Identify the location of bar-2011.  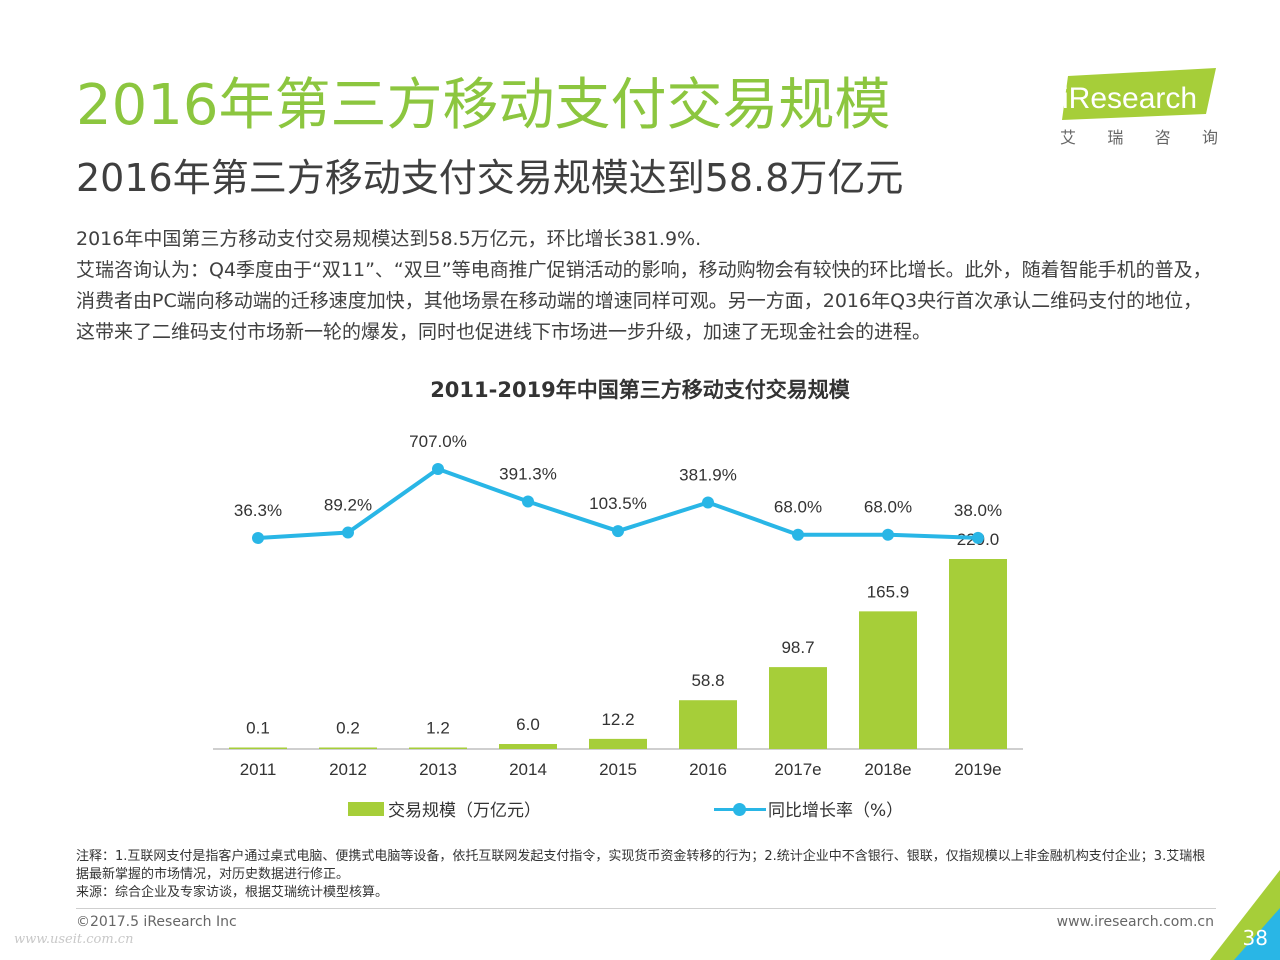
(258, 748).